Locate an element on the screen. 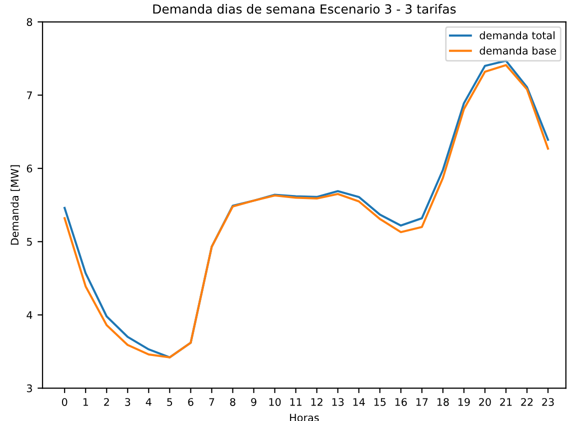 This screenshot has width=567, height=421. y-tick-label: 6 is located at coordinates (29, 168).